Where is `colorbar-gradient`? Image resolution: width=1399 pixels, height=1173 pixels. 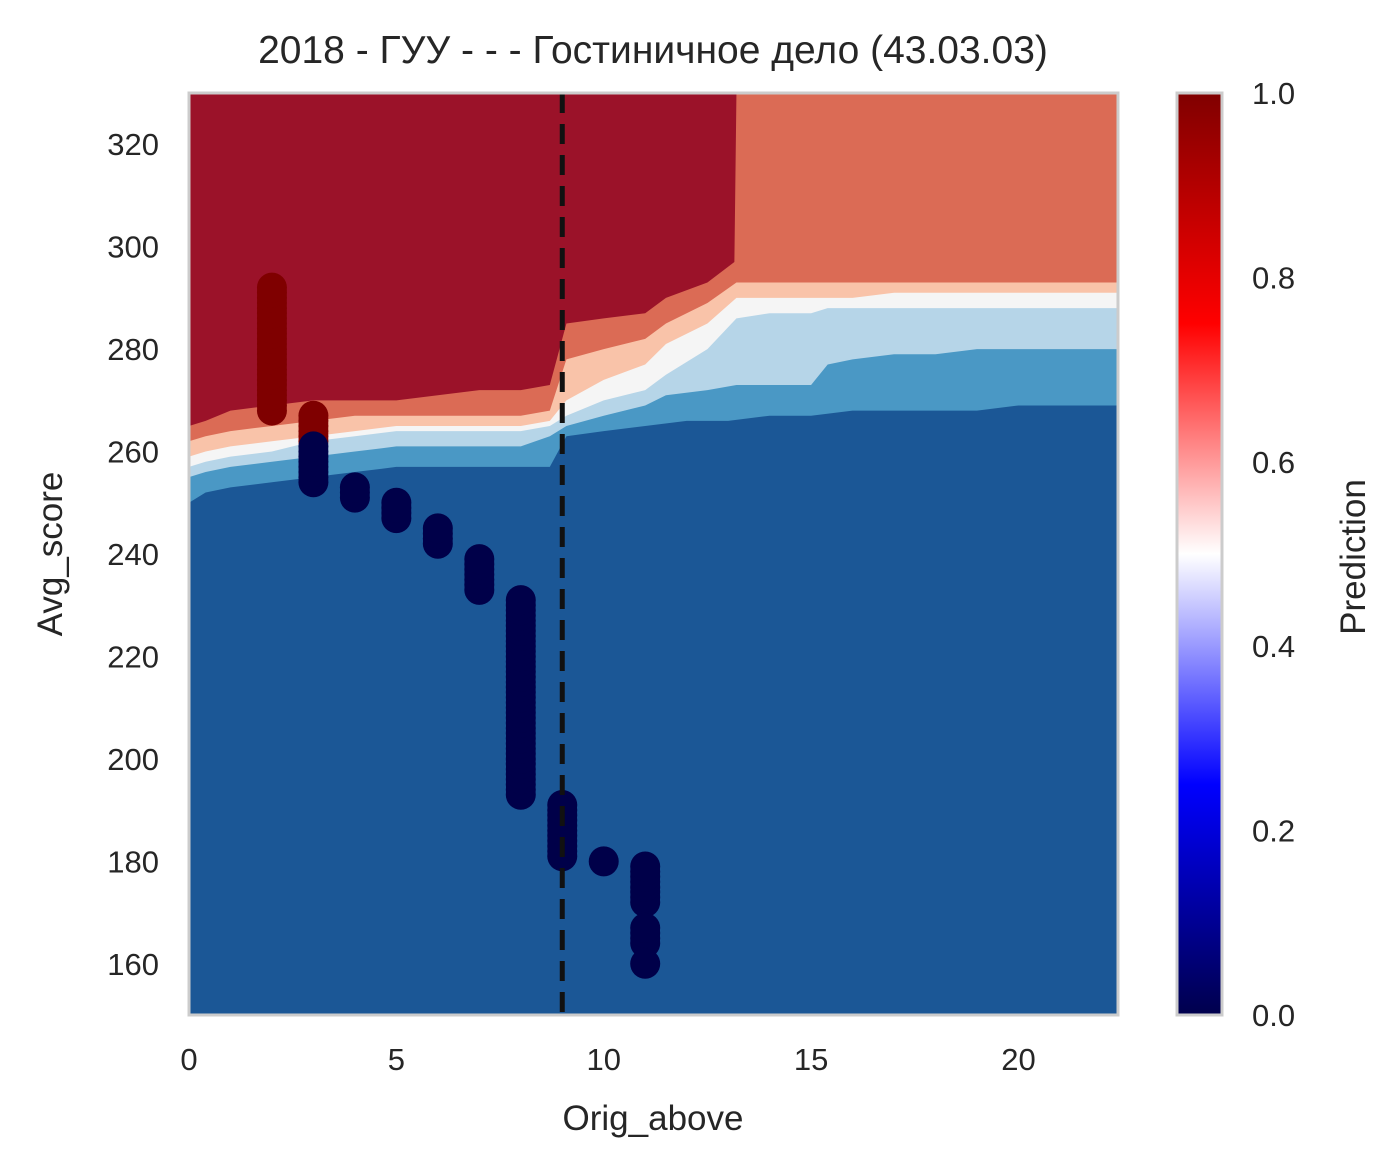
colorbar-gradient is located at coordinates (1199, 554).